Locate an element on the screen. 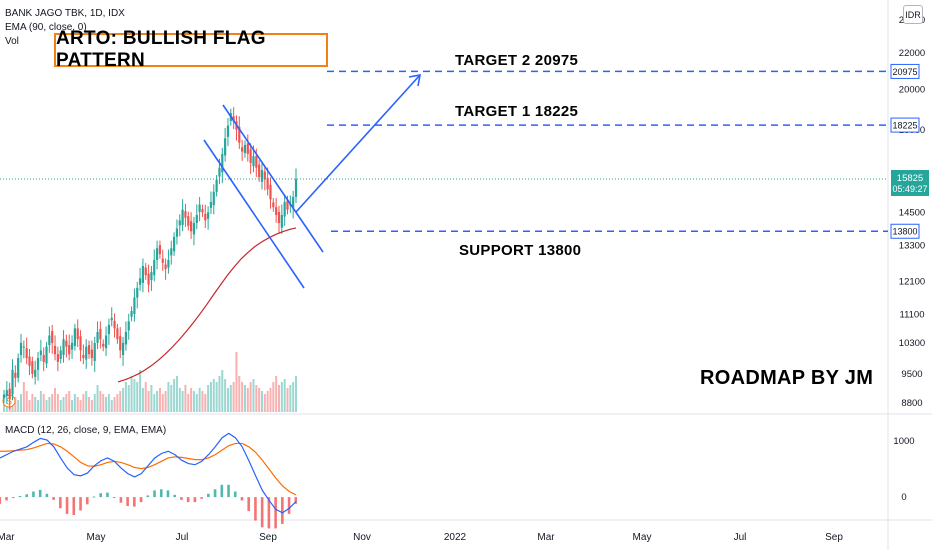 This screenshot has width=932, height=555. price-tick-label: 13300 is located at coordinates (912, 245).